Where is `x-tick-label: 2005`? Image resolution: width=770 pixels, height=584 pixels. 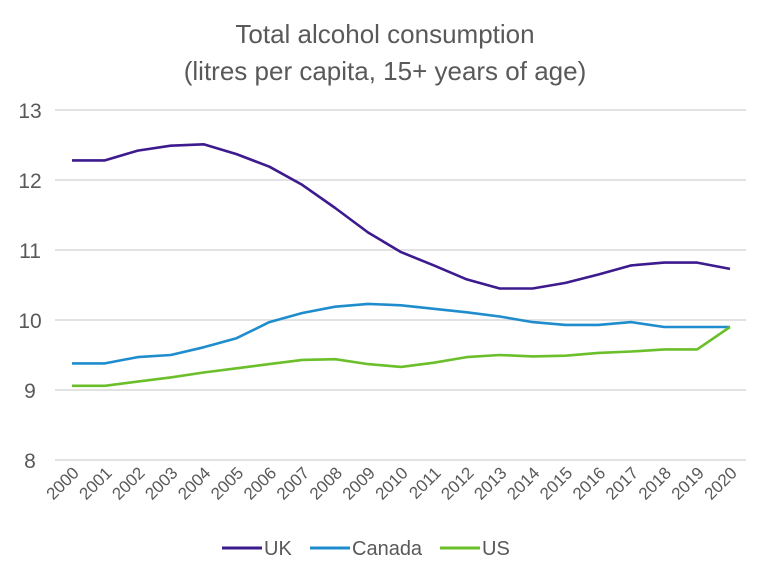
x-tick-label: 2005 is located at coordinates (227, 483).